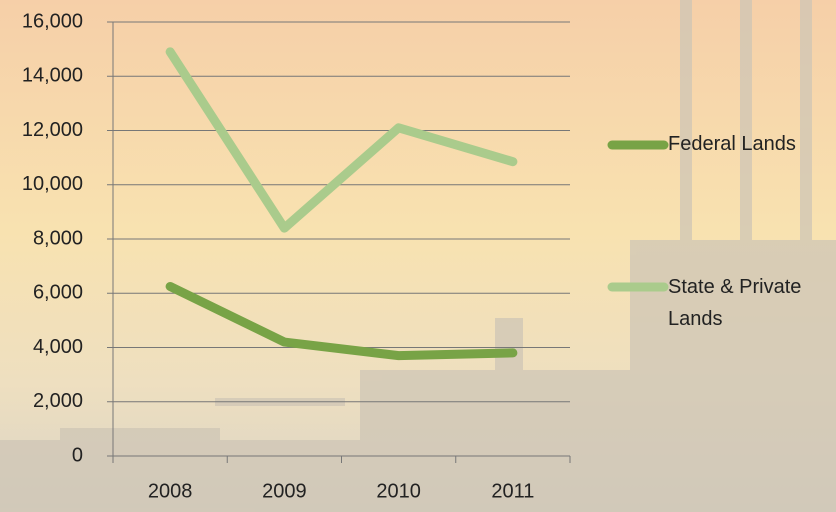  Describe the element at coordinates (52, 184) in the screenshot. I see `y-tick-label: 10,000` at that location.